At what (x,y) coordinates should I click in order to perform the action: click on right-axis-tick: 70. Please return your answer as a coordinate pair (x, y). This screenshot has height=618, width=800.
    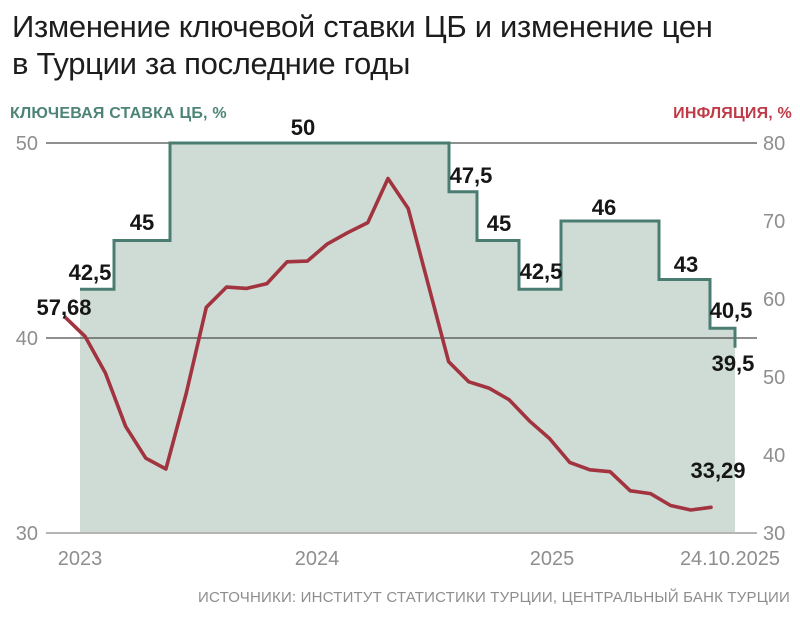
    Looking at the image, I should click on (774, 222).